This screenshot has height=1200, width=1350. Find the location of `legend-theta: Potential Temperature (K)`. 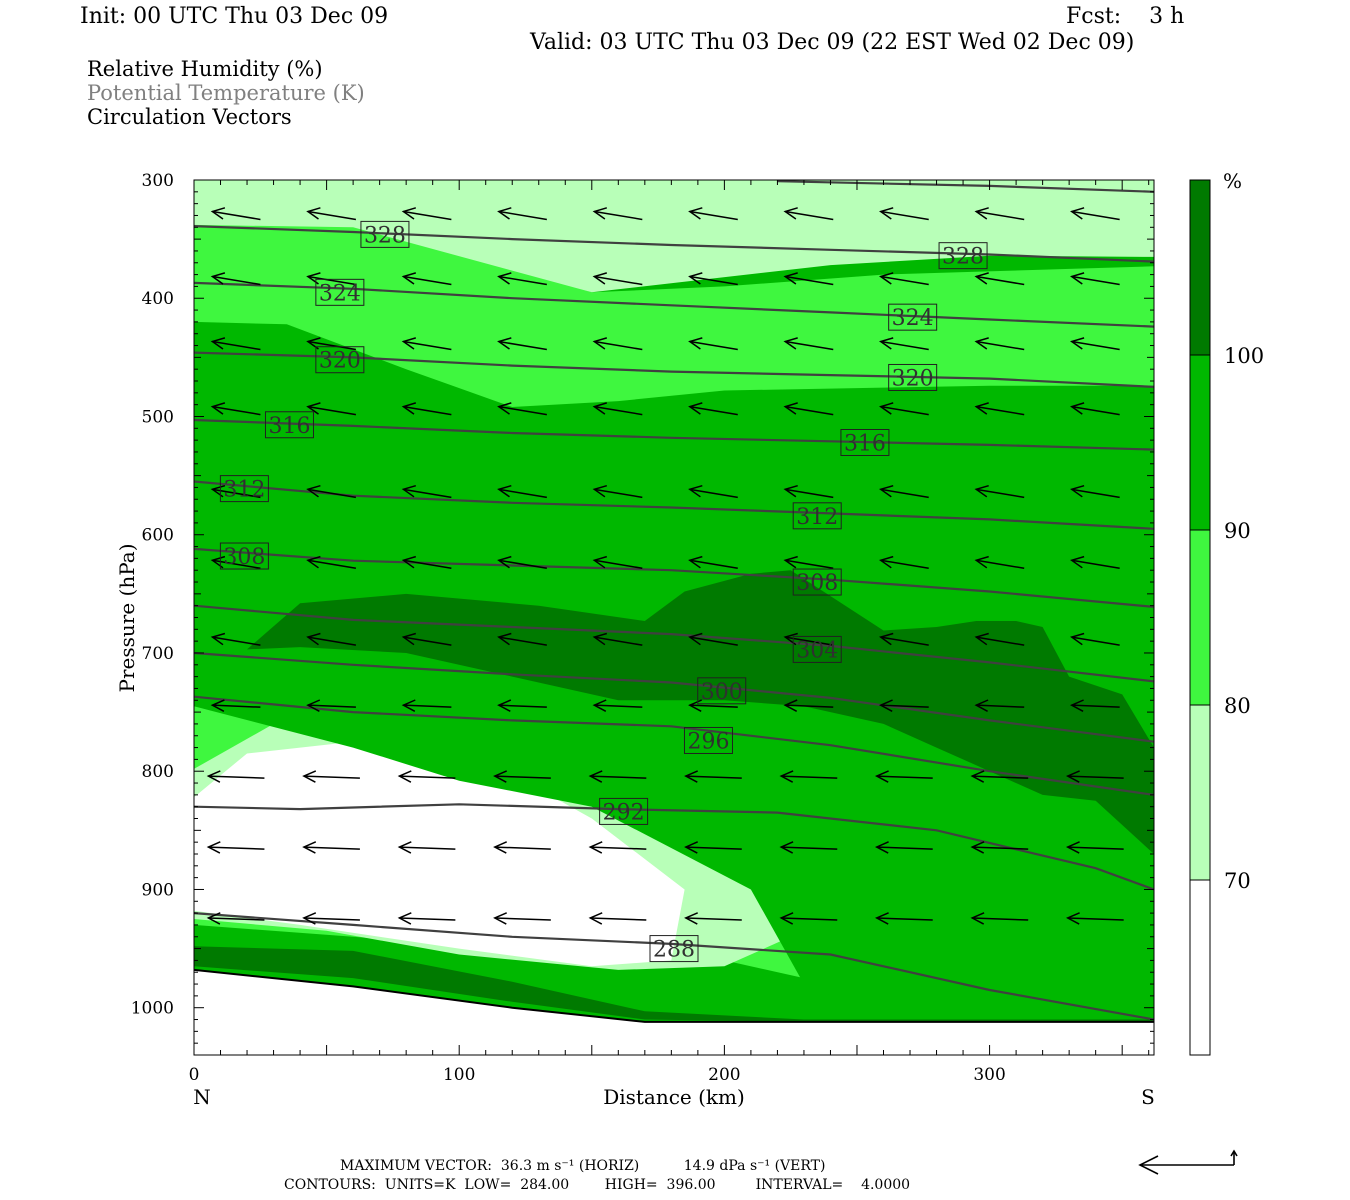

legend-theta: Potential Temperature (K) is located at coordinates (226, 93).